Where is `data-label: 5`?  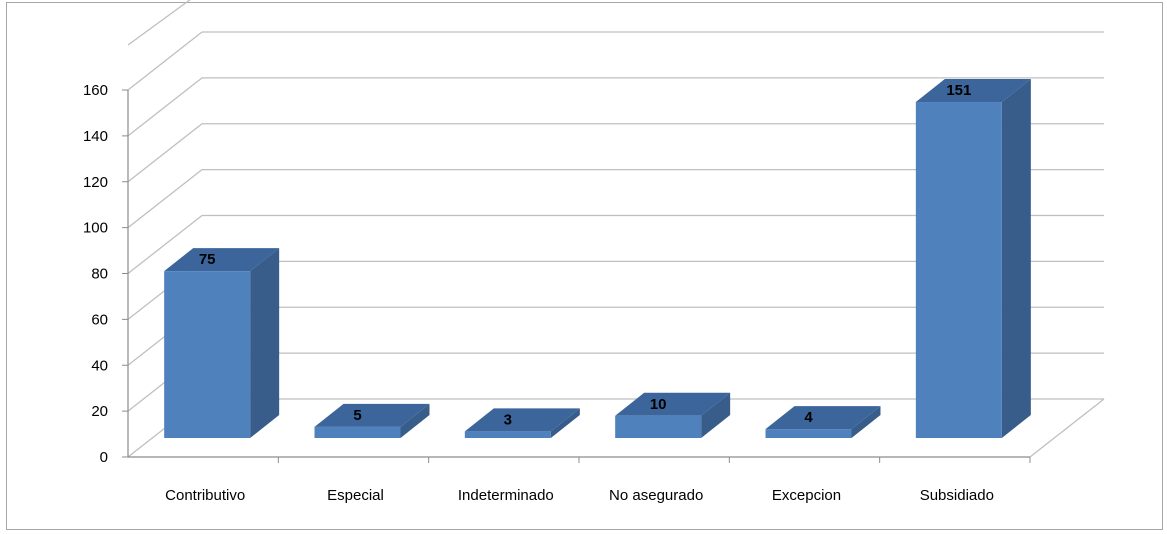
data-label: 5 is located at coordinates (357, 415).